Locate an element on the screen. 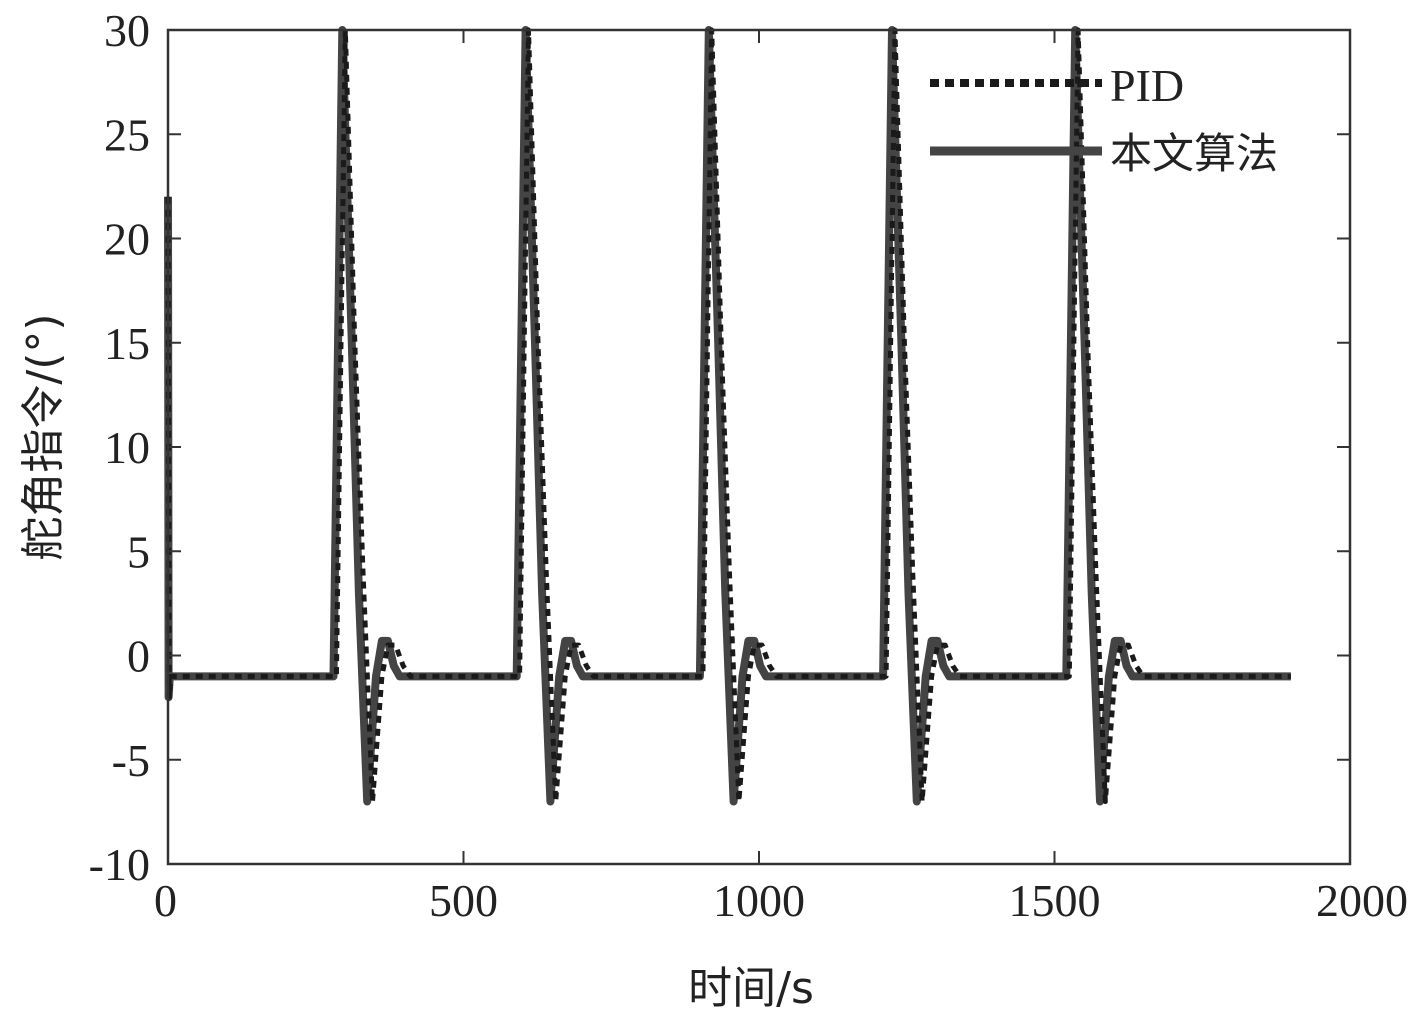 The image size is (1417, 1022). y-tick-labels: -10 -5 0 5 10 15 20 25 30 is located at coordinates (119, 447).